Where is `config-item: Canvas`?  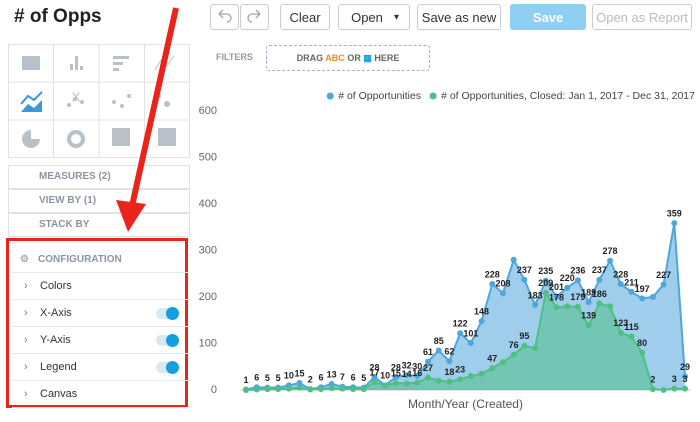 config-item: Canvas is located at coordinates (100, 394).